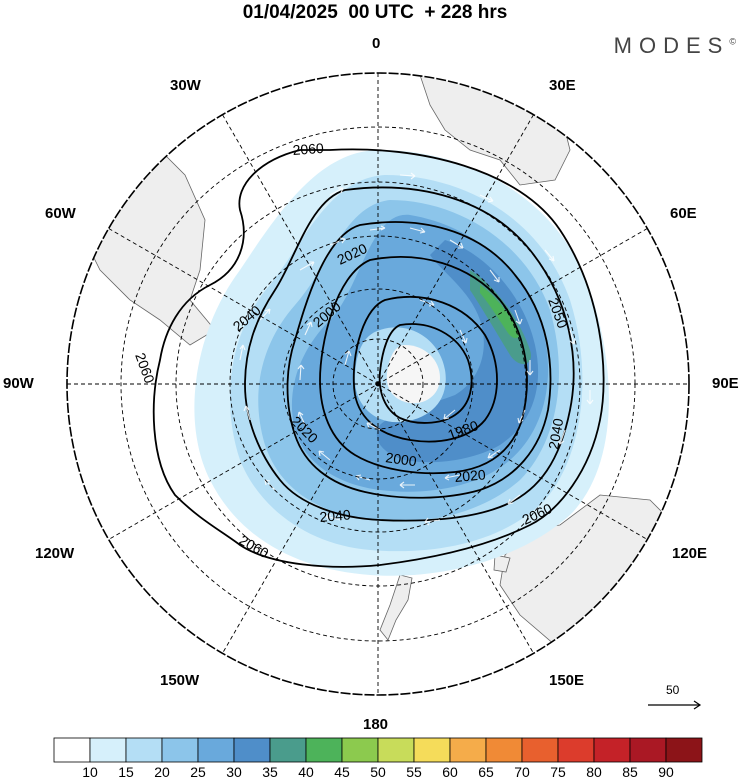  I want to click on map-title: 01/04/2025 00 UTC + 228 hrs, so click(375, 12).